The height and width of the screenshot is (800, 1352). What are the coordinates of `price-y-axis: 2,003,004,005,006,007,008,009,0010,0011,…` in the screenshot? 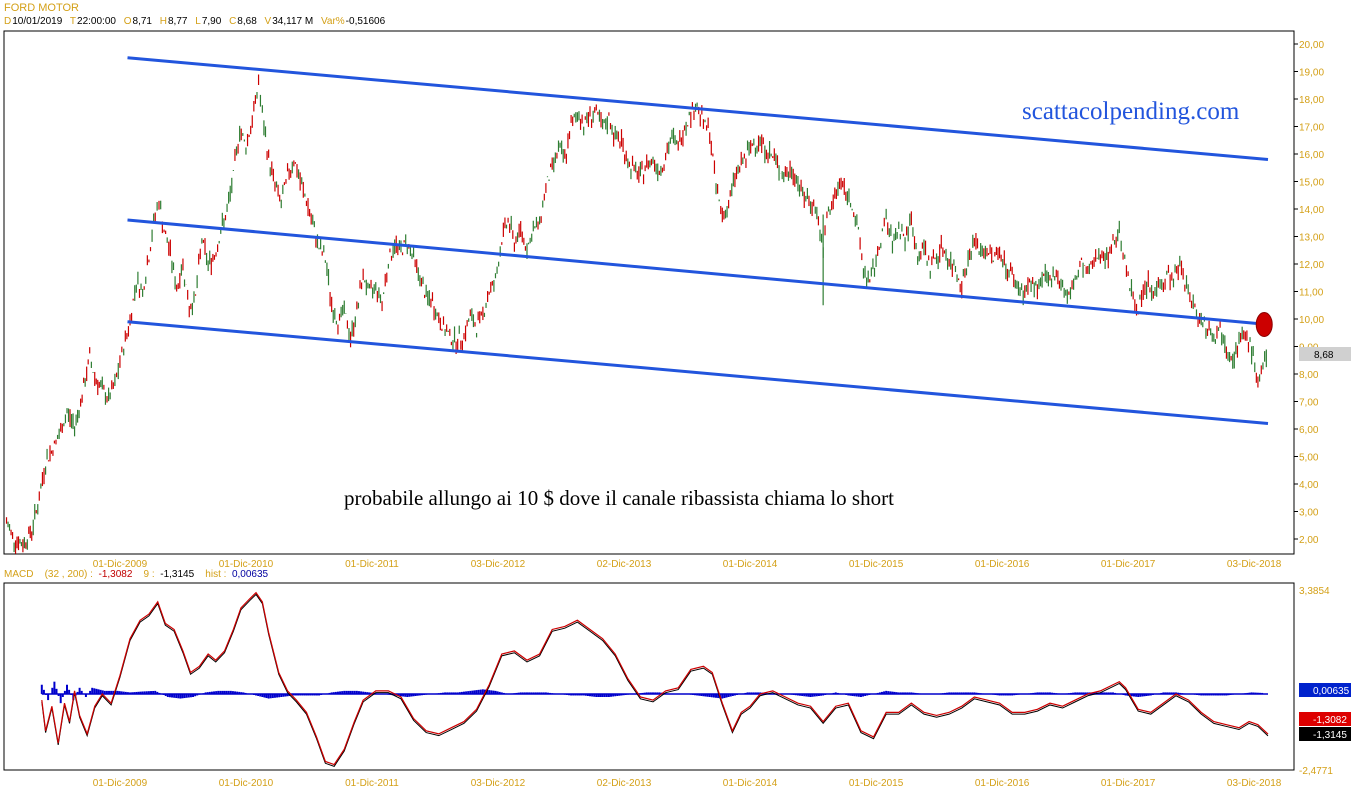 It's located at (1309, 293).